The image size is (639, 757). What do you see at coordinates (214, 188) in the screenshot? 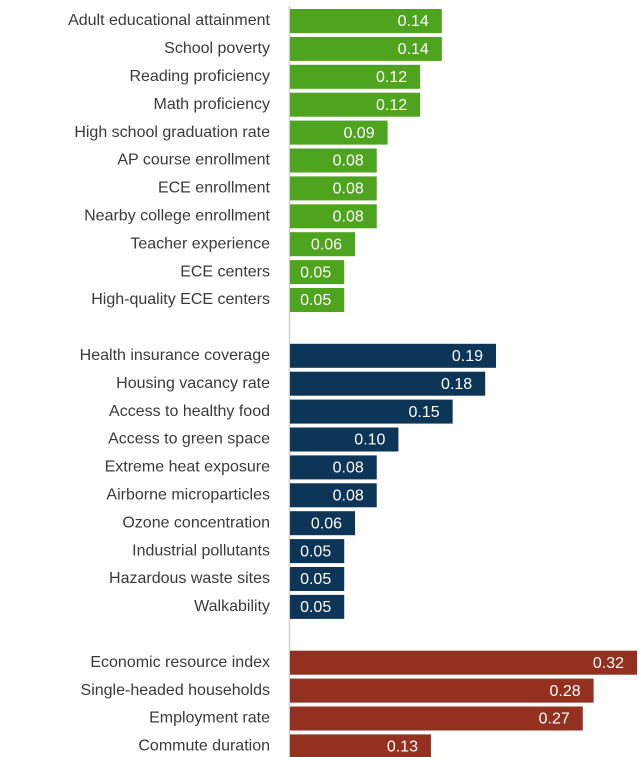
I see `category-label: ECE enrollment` at bounding box center [214, 188].